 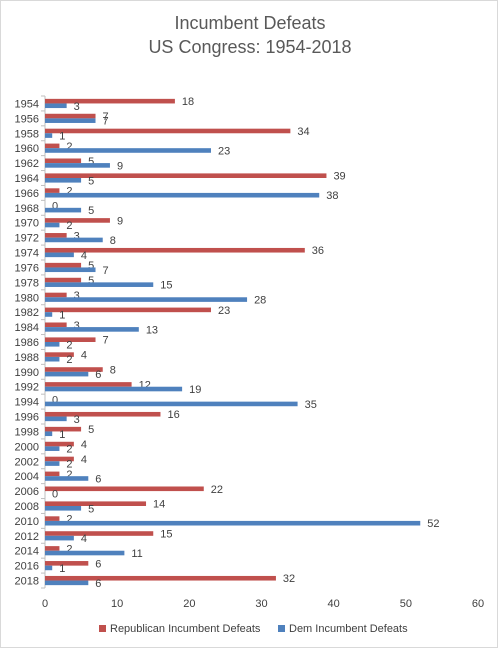 What do you see at coordinates (189, 604) in the screenshot?
I see `x-tick-label: 20` at bounding box center [189, 604].